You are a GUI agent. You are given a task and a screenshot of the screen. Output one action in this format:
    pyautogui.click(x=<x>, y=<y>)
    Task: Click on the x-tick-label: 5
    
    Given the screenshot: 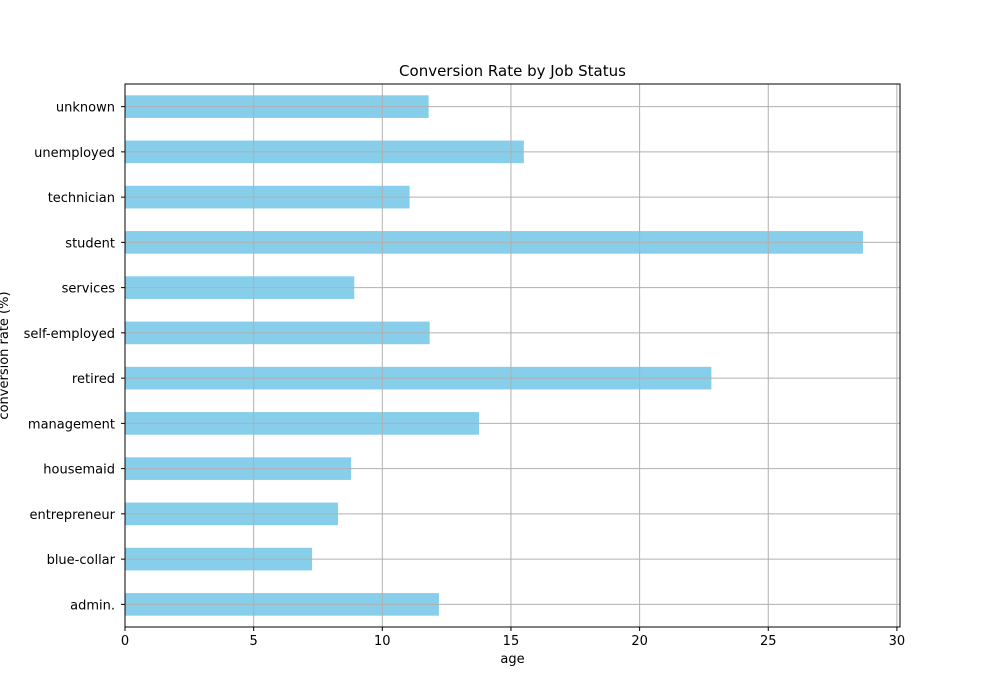 What is the action you would take?
    pyautogui.click(x=254, y=641)
    